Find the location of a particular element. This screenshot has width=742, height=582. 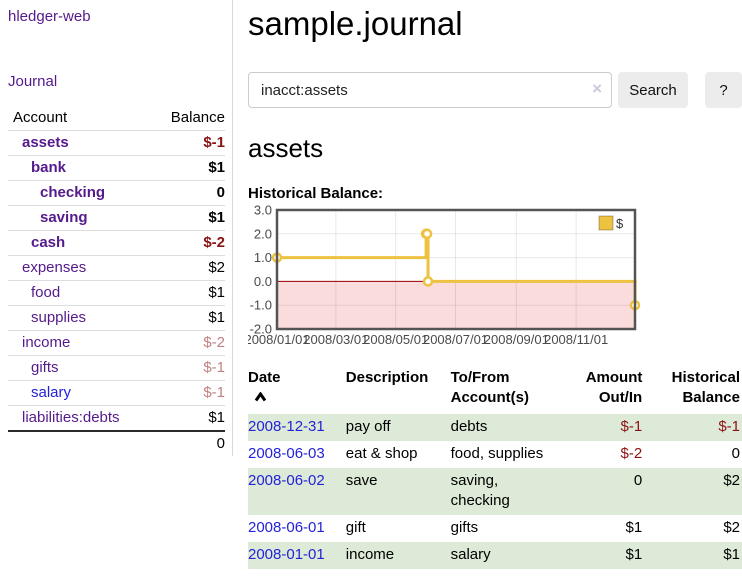

transaction-accounts: salary is located at coordinates (518, 555).